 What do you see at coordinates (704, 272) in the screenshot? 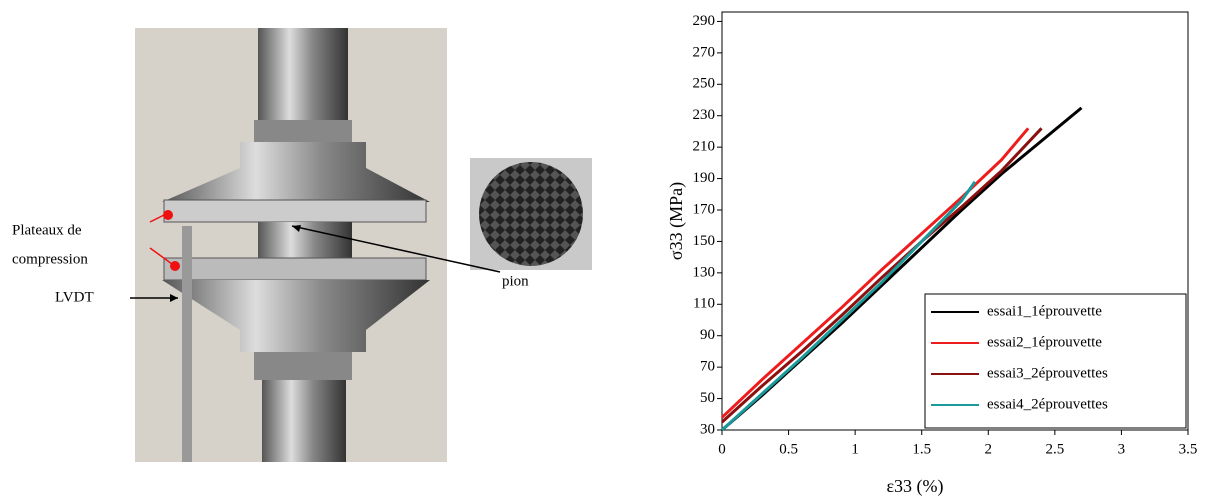
I see `y-tick-label: 130` at bounding box center [704, 272].